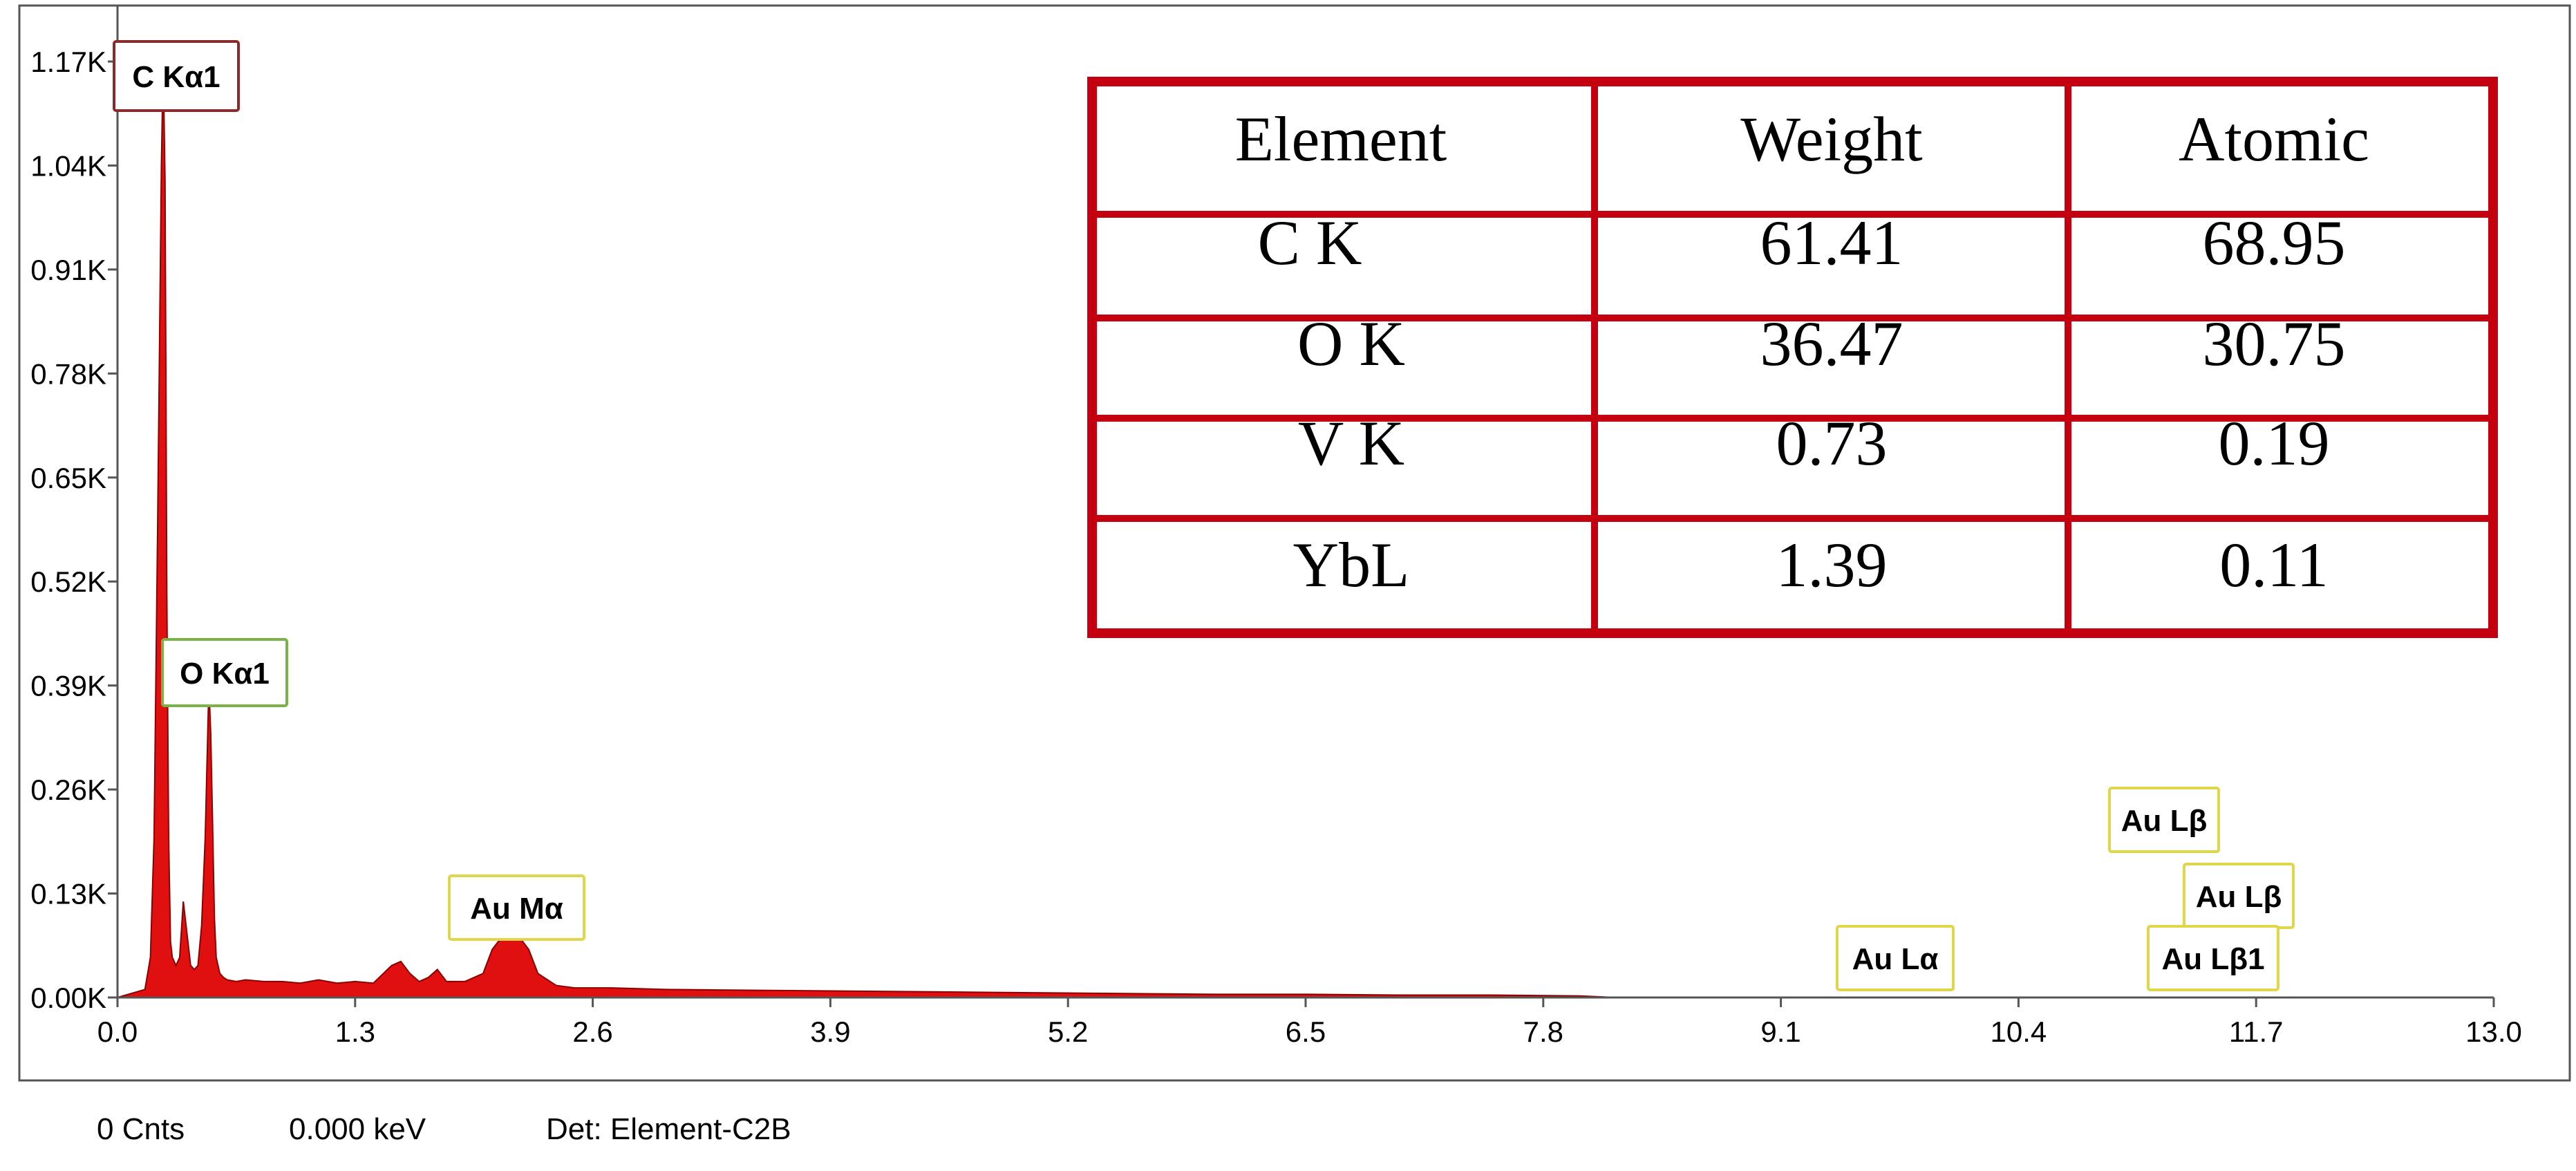 Image resolution: width=2576 pixels, height=1171 pixels. What do you see at coordinates (2274, 139) in the screenshot?
I see `header-atomic: Atomic` at bounding box center [2274, 139].